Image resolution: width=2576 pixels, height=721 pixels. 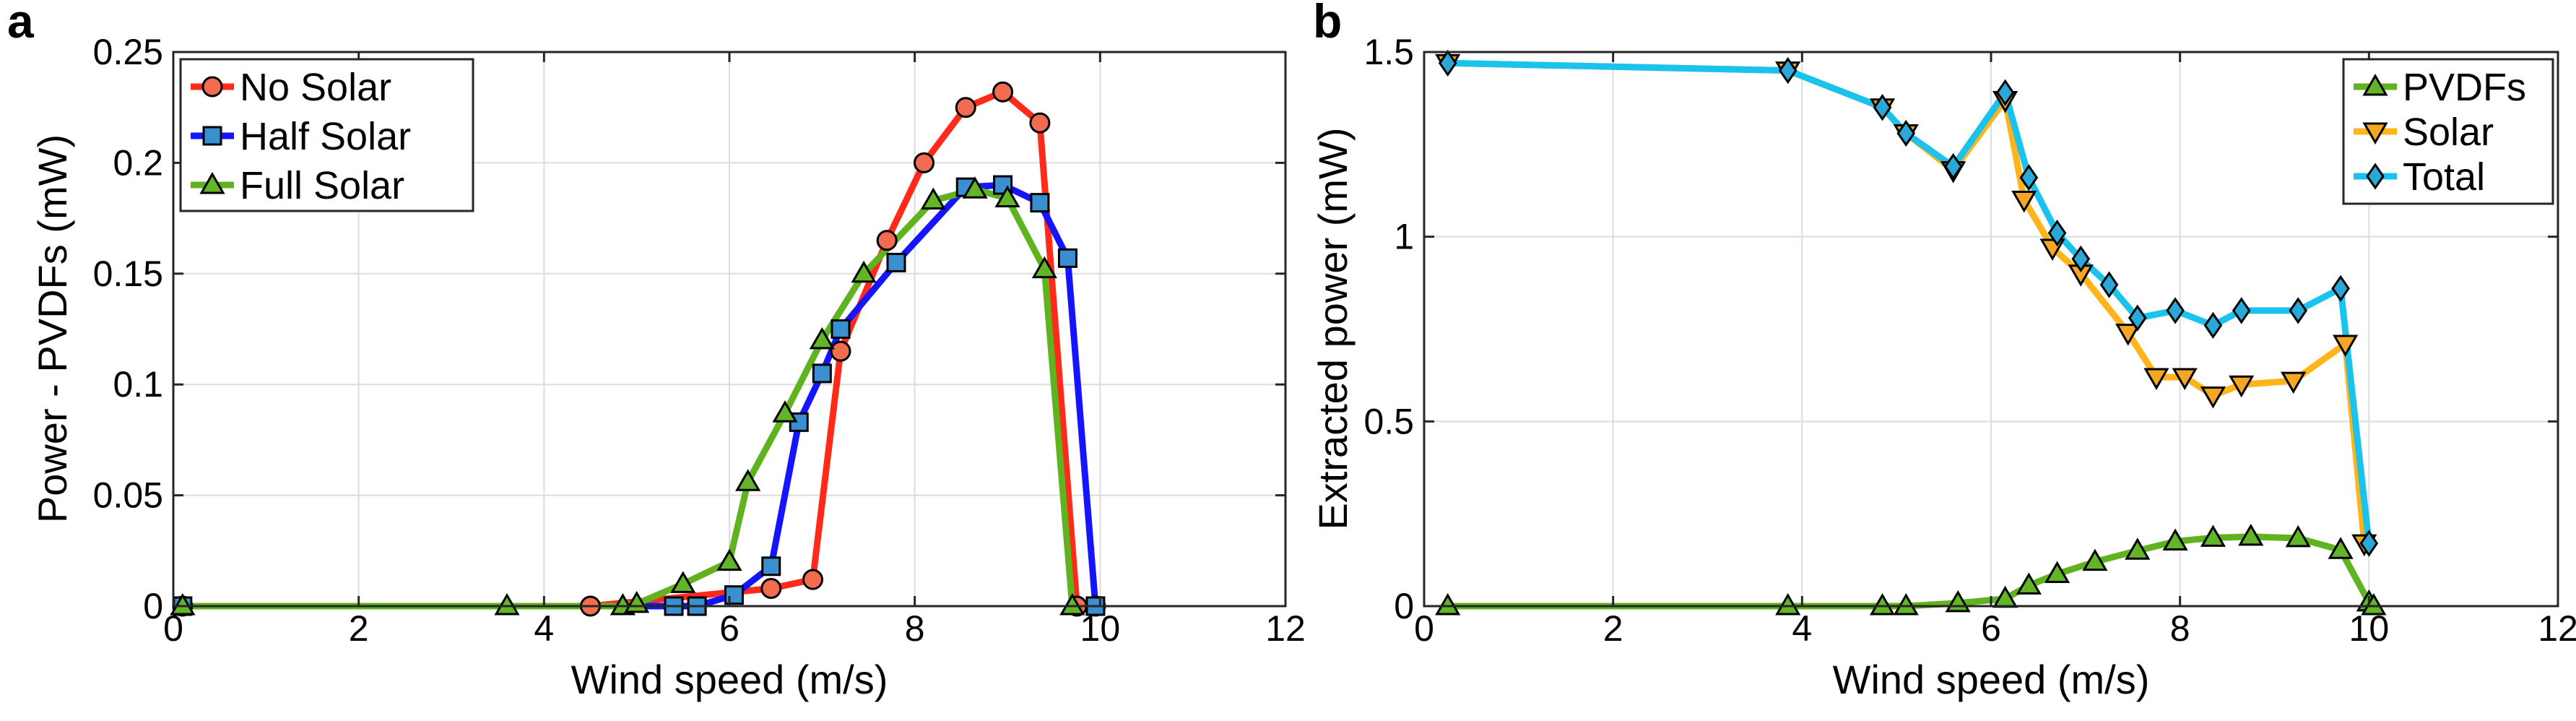 I want to click on panel-b-xtick-label: 8, so click(x=2180, y=628).